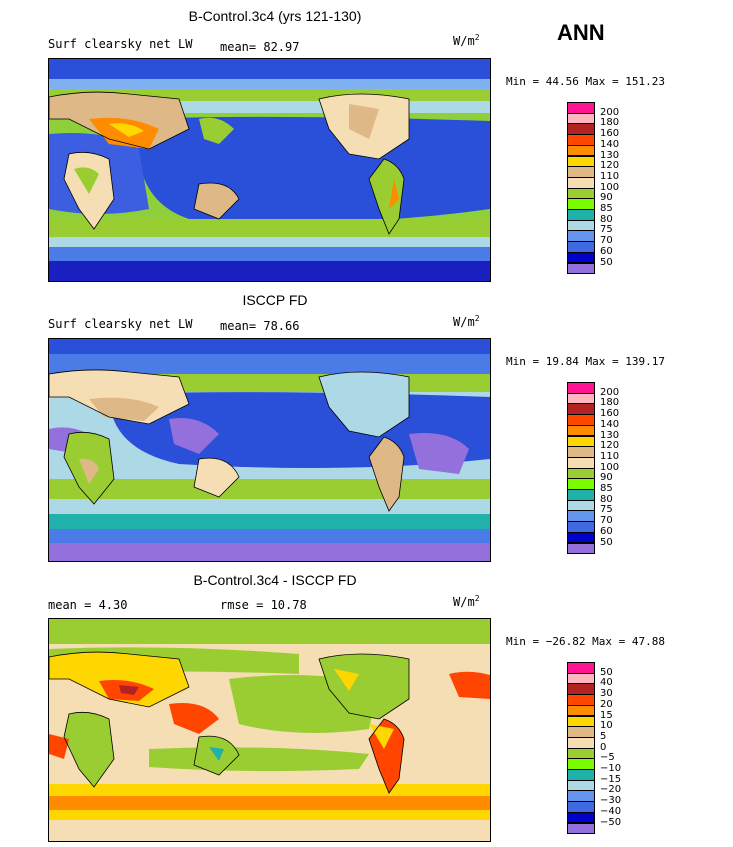  Describe the element at coordinates (477, 318) in the screenshot. I see `panel-2-units-exp: 2` at that location.